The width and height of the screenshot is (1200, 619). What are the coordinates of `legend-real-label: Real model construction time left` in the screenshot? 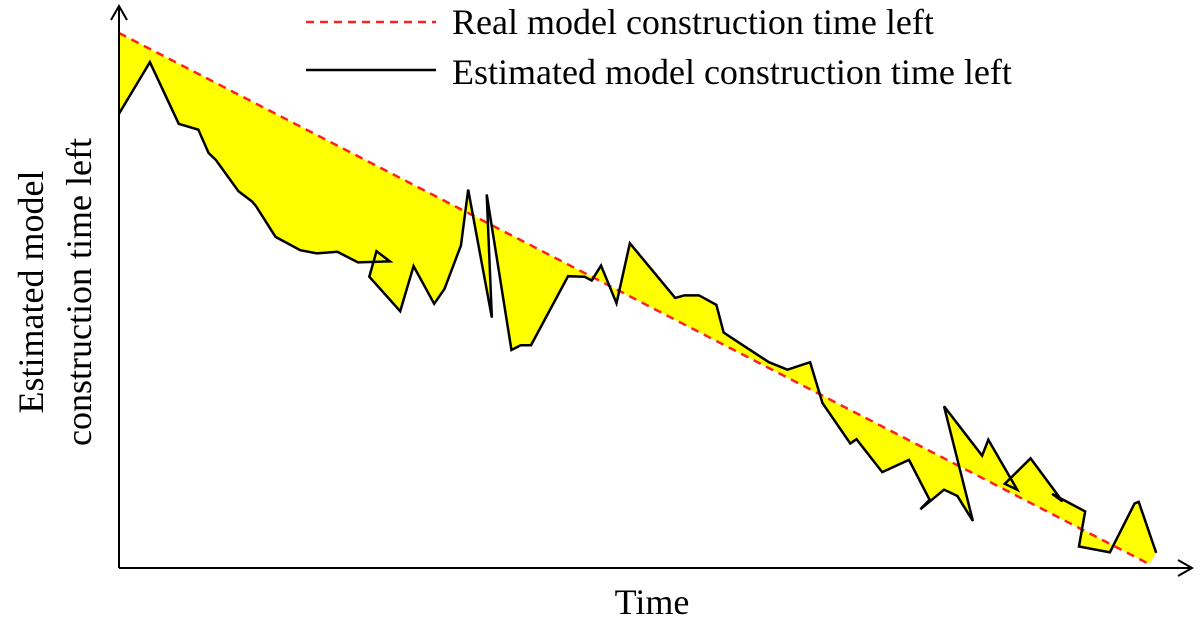 It's located at (693, 22).